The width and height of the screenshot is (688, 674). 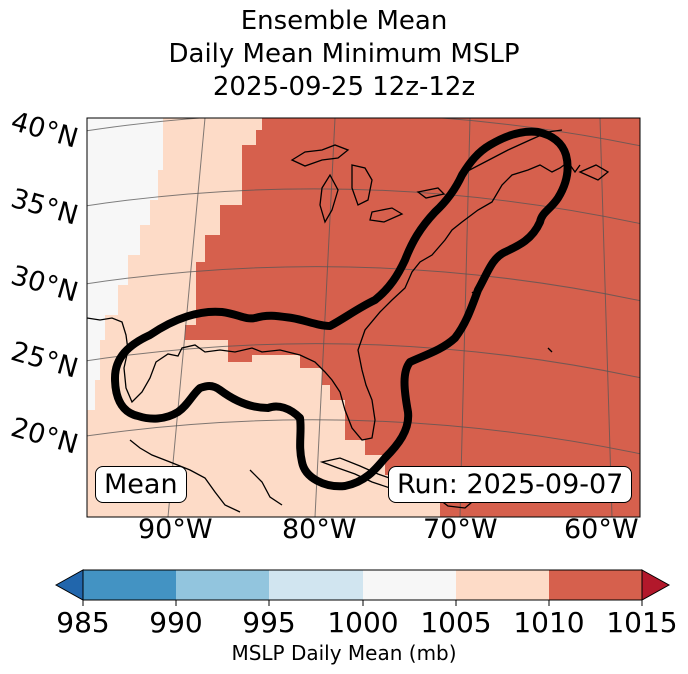 I want to click on colorbar-tick-1010: 1010, so click(x=549, y=622).